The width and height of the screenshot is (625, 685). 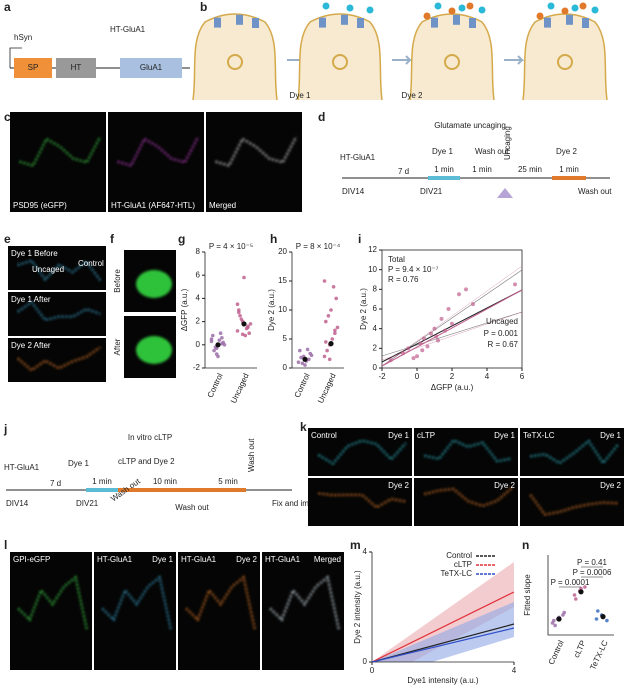 I want to click on axes, so click(x=580, y=595).